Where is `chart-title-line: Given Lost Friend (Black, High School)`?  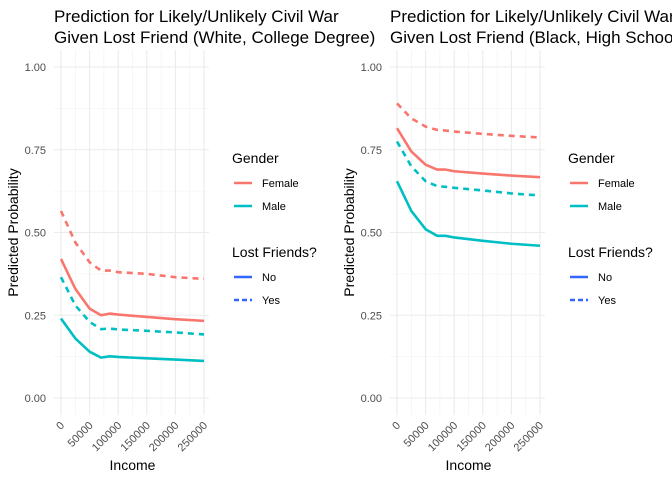
chart-title-line: Given Lost Friend (Black, High School) is located at coordinates (531, 37).